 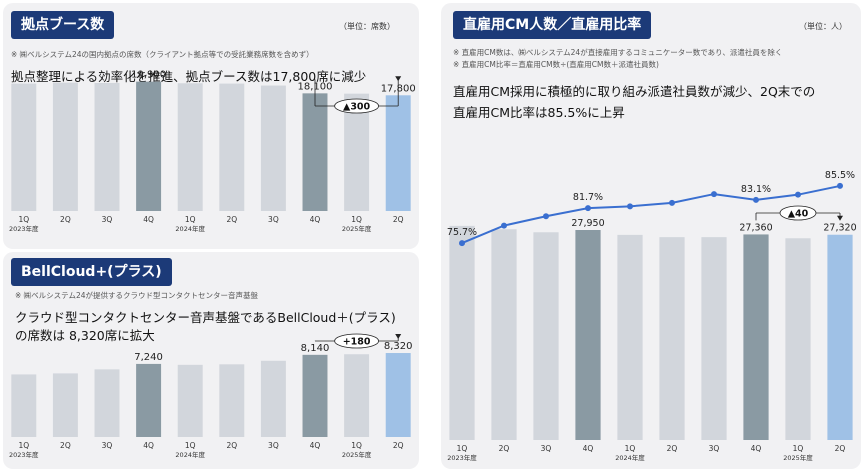 I want to click on unit-label: （単位：人）, so click(x=823, y=26).